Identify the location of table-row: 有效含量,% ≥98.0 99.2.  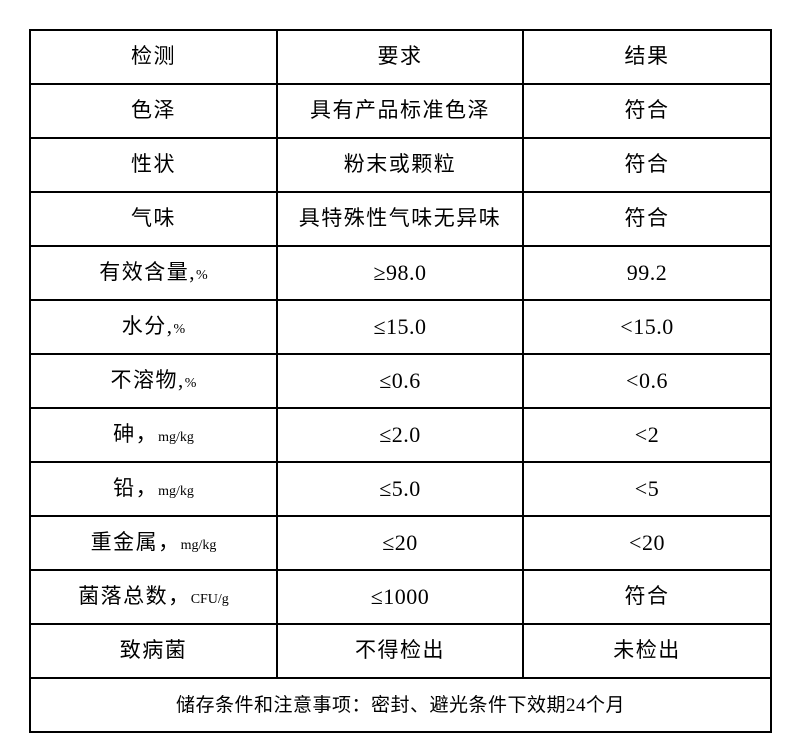
(400, 273).